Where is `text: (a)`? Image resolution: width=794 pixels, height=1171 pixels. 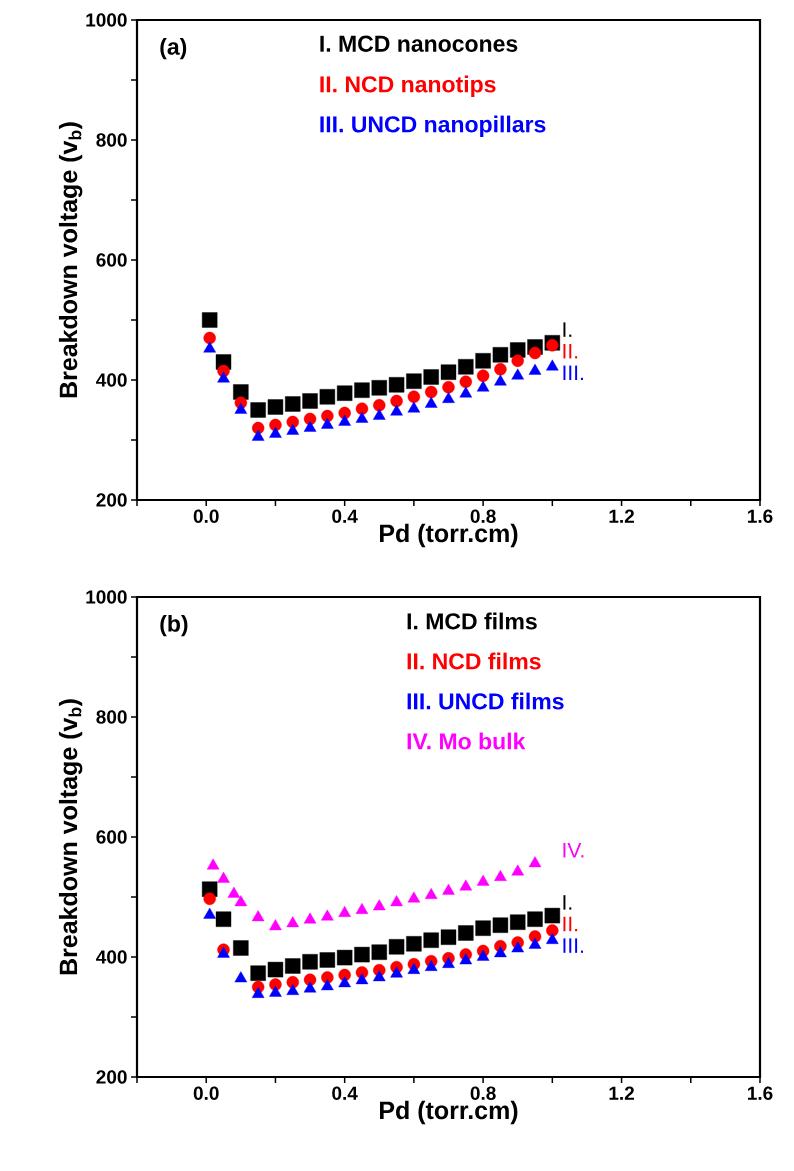 text: (a) is located at coordinates (173, 48).